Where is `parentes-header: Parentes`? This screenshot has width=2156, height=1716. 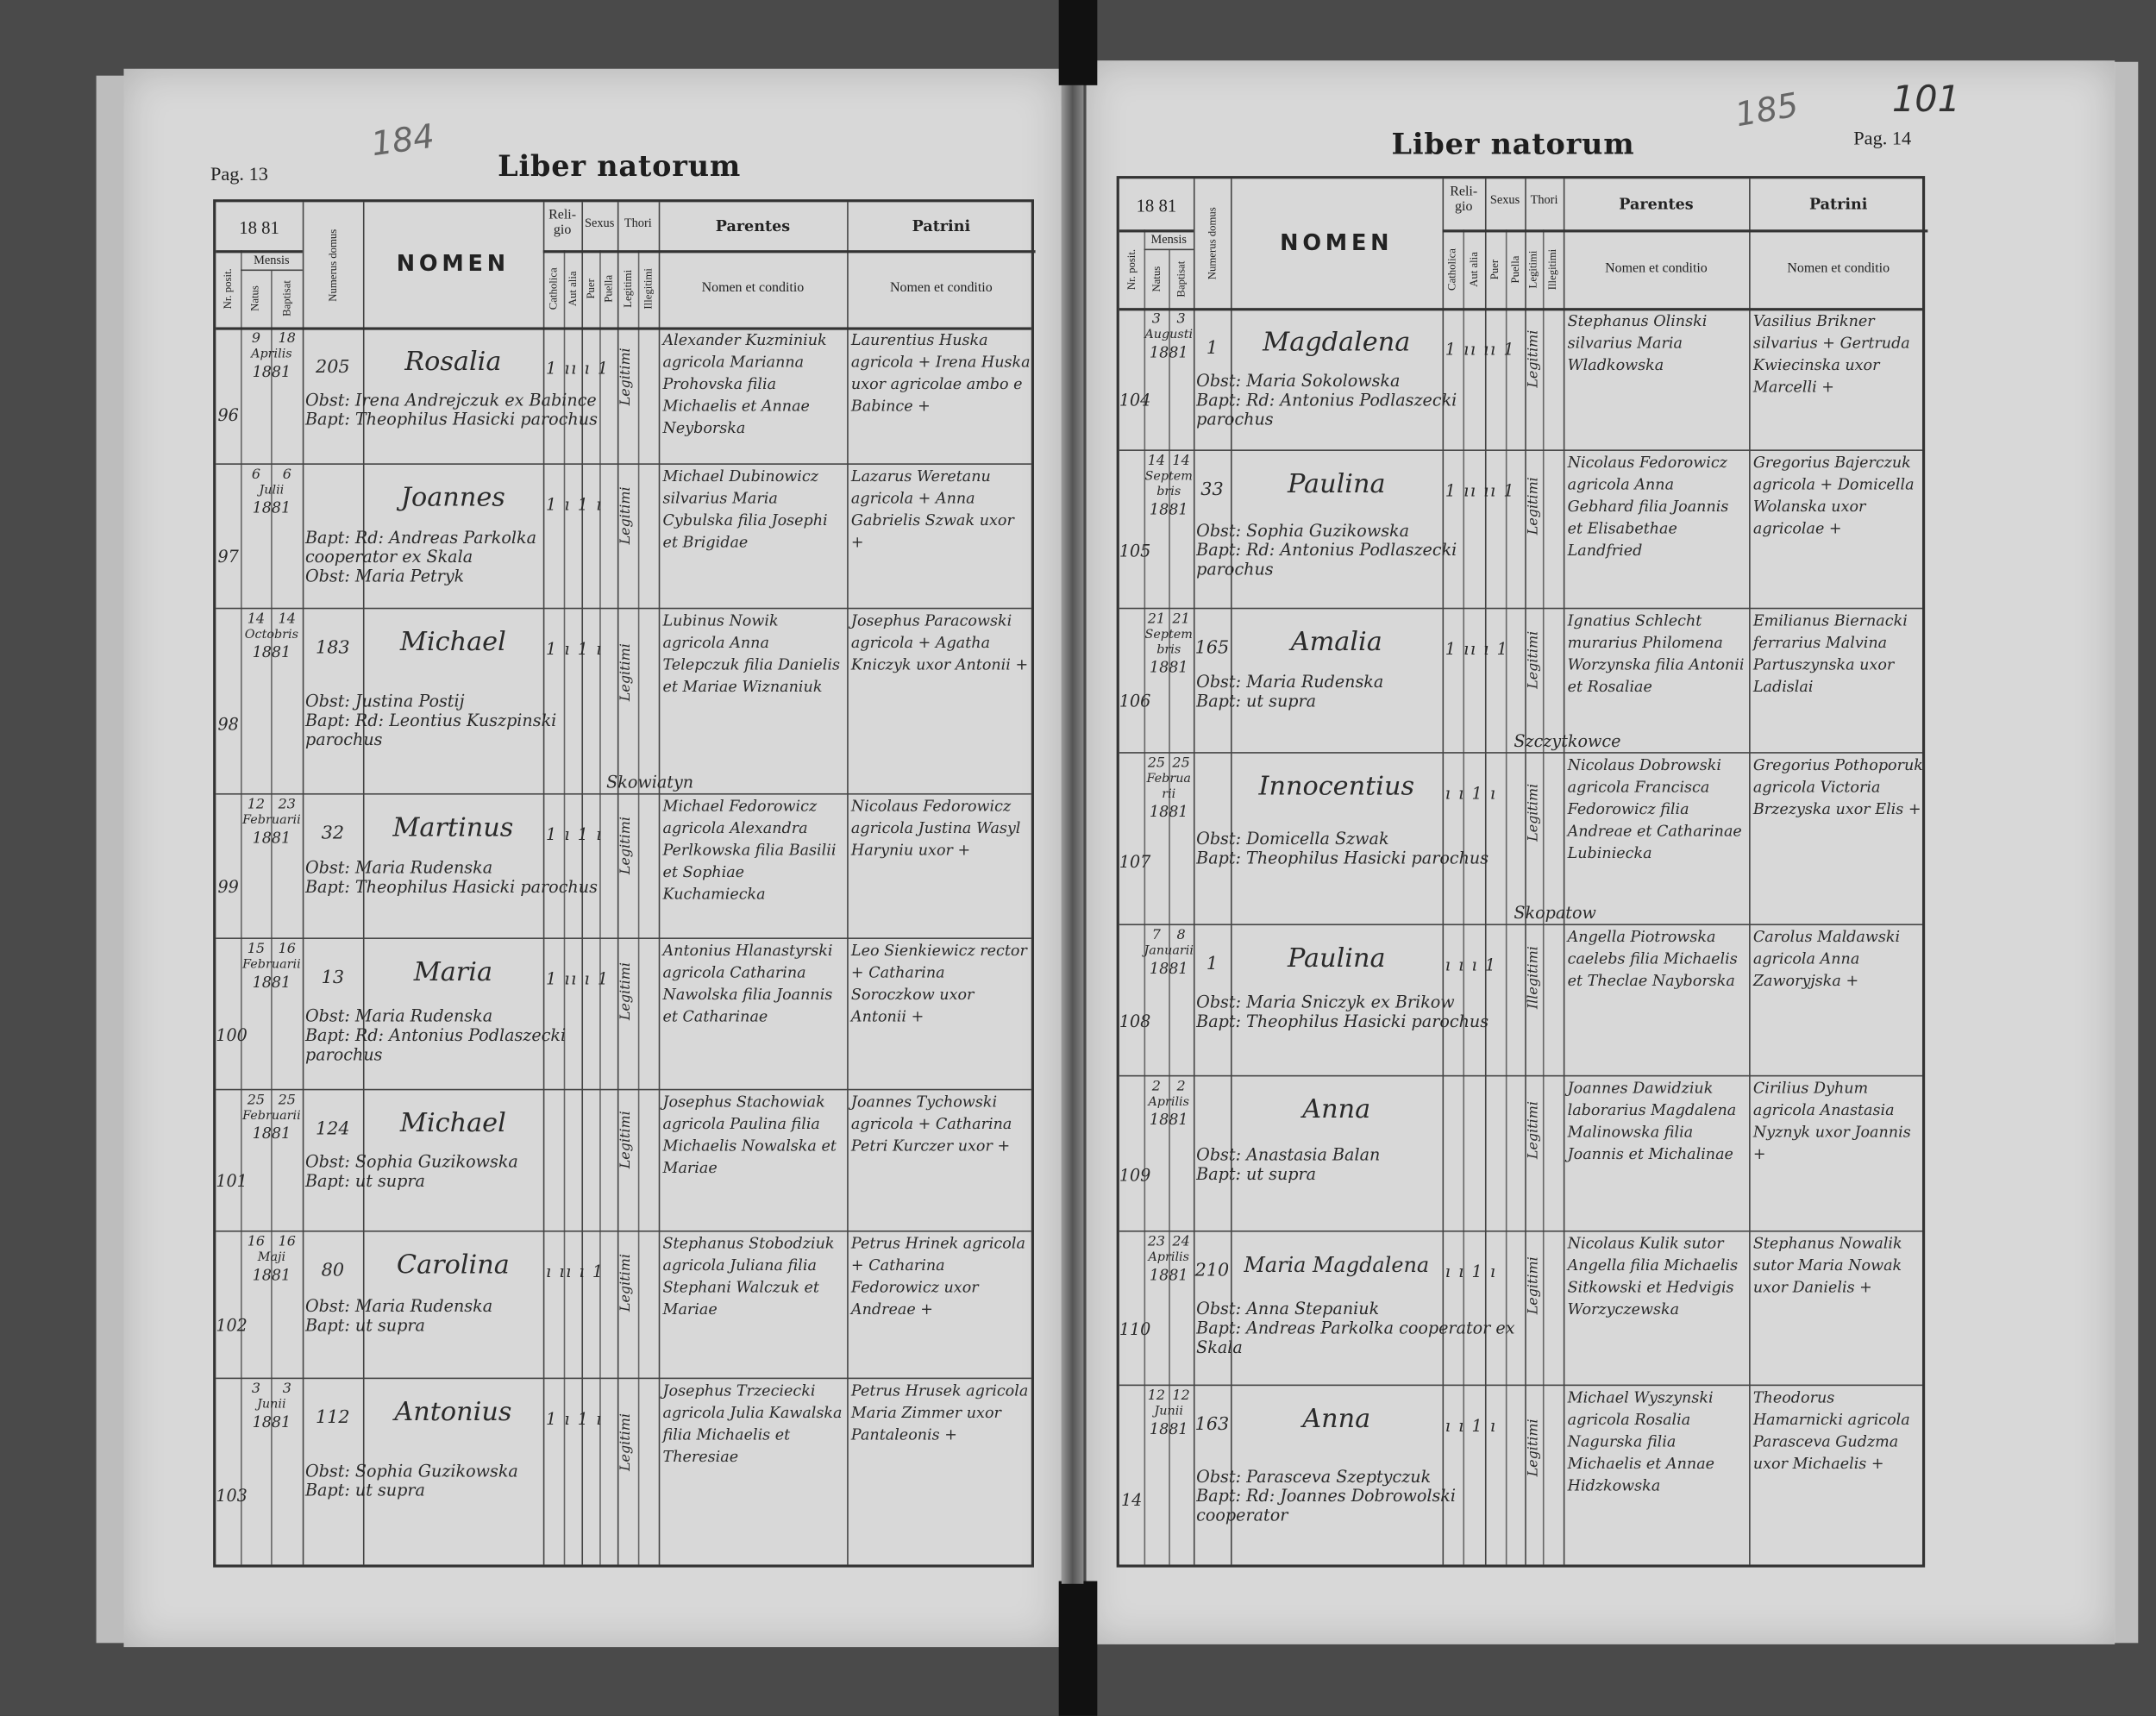
parentes-header: Parentes is located at coordinates (1656, 203).